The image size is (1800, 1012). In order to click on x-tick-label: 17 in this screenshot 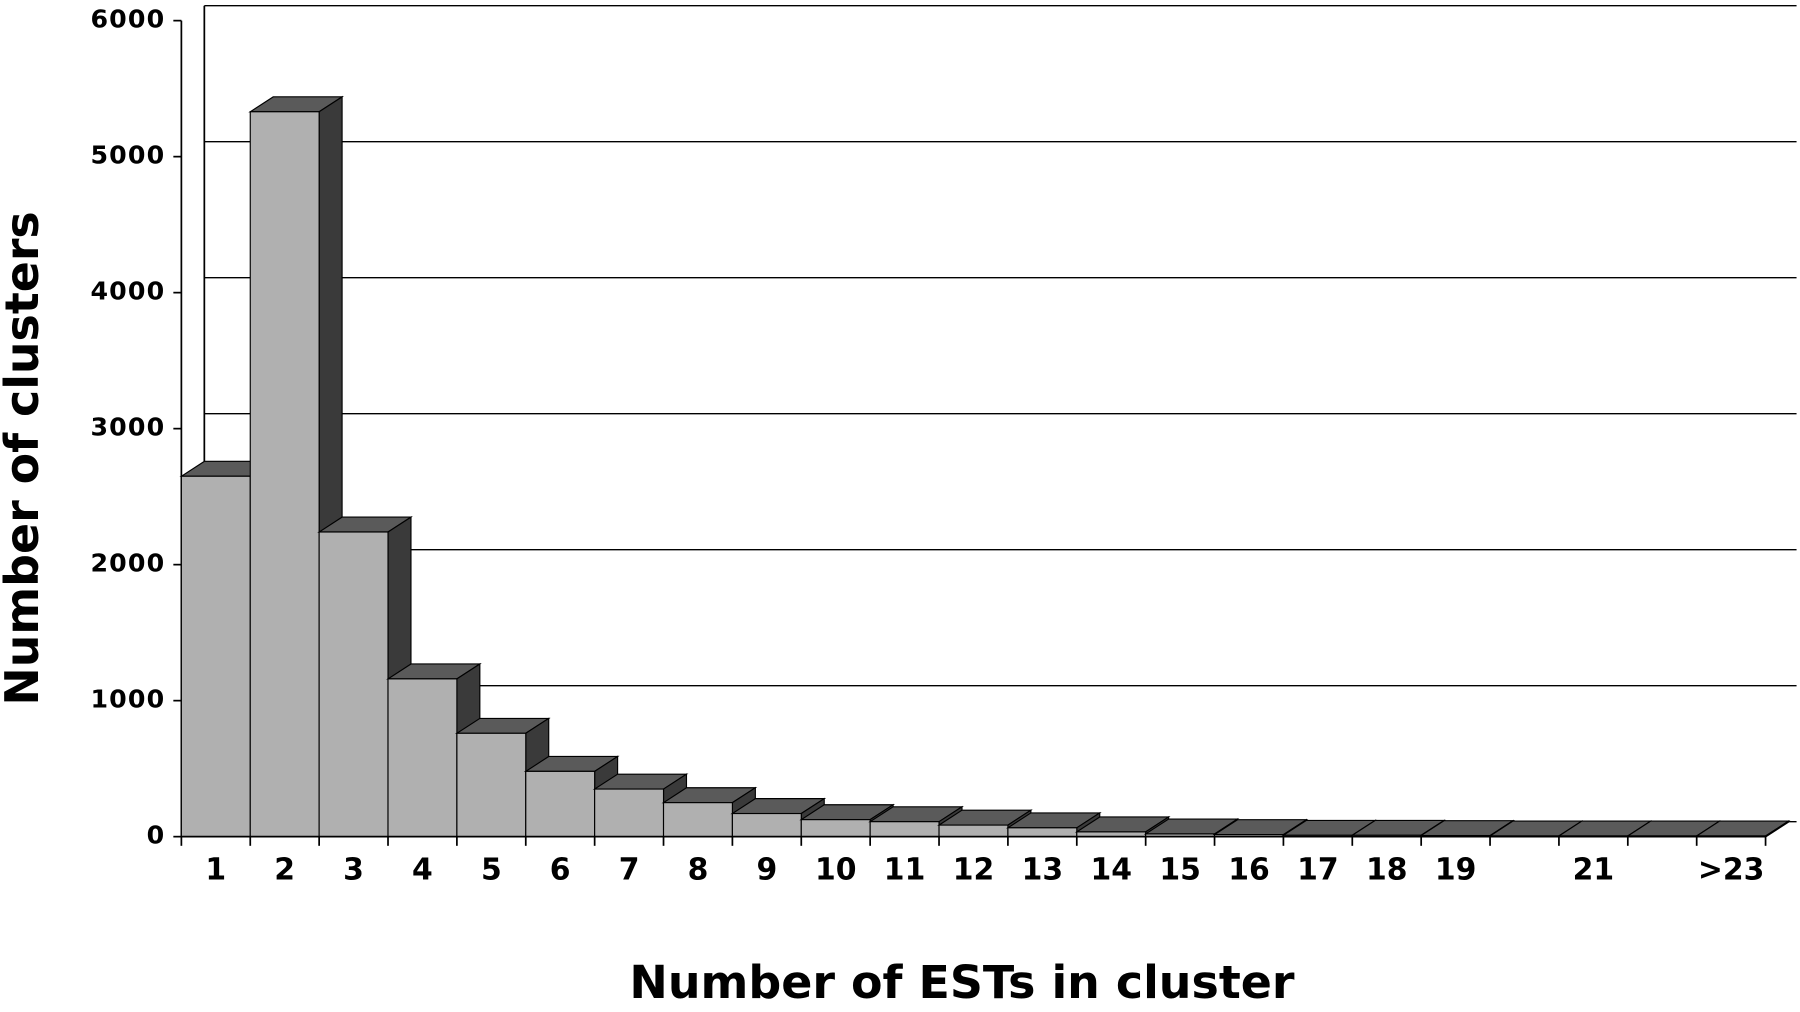, I will do `click(1318, 870)`.